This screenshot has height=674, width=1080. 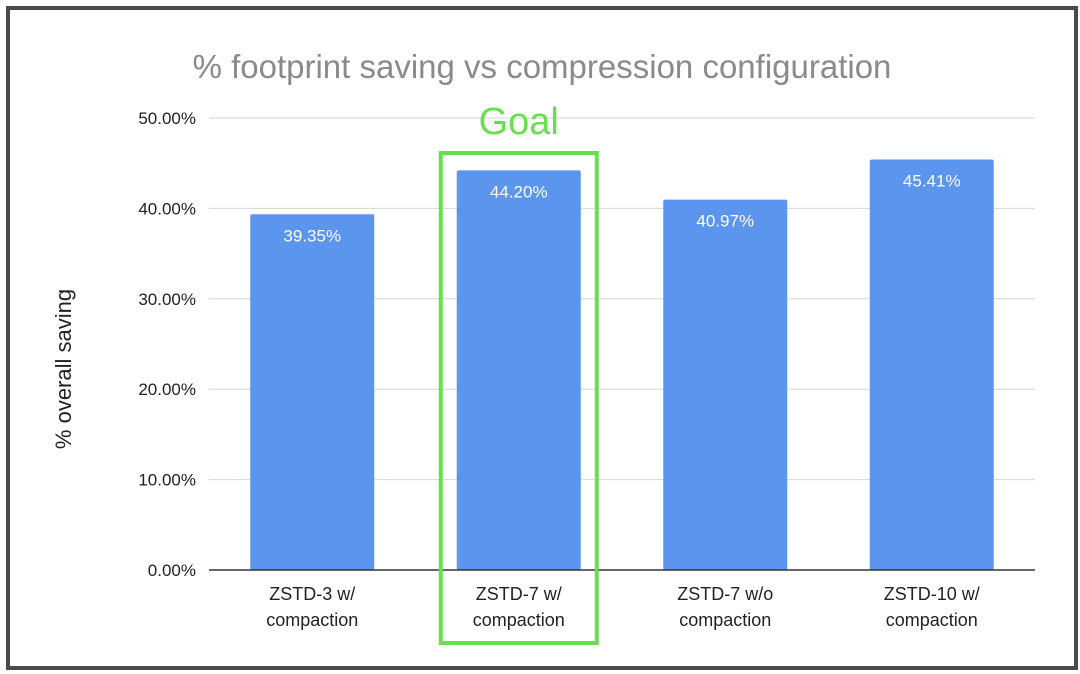 What do you see at coordinates (167, 118) in the screenshot?
I see `y-tick-label: 50.00%` at bounding box center [167, 118].